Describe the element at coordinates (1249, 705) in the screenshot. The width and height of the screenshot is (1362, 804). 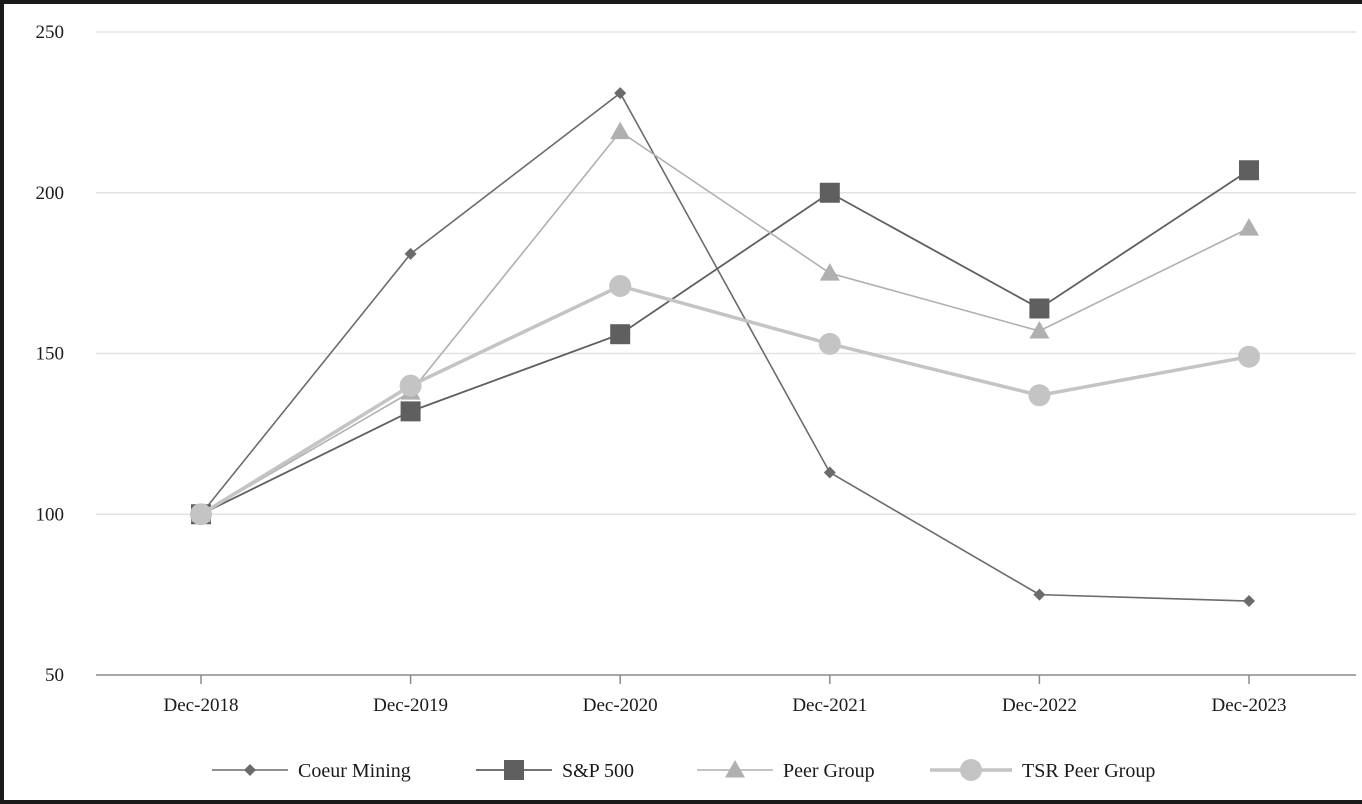
I see `x-tick-label-5: Dec-2023` at that location.